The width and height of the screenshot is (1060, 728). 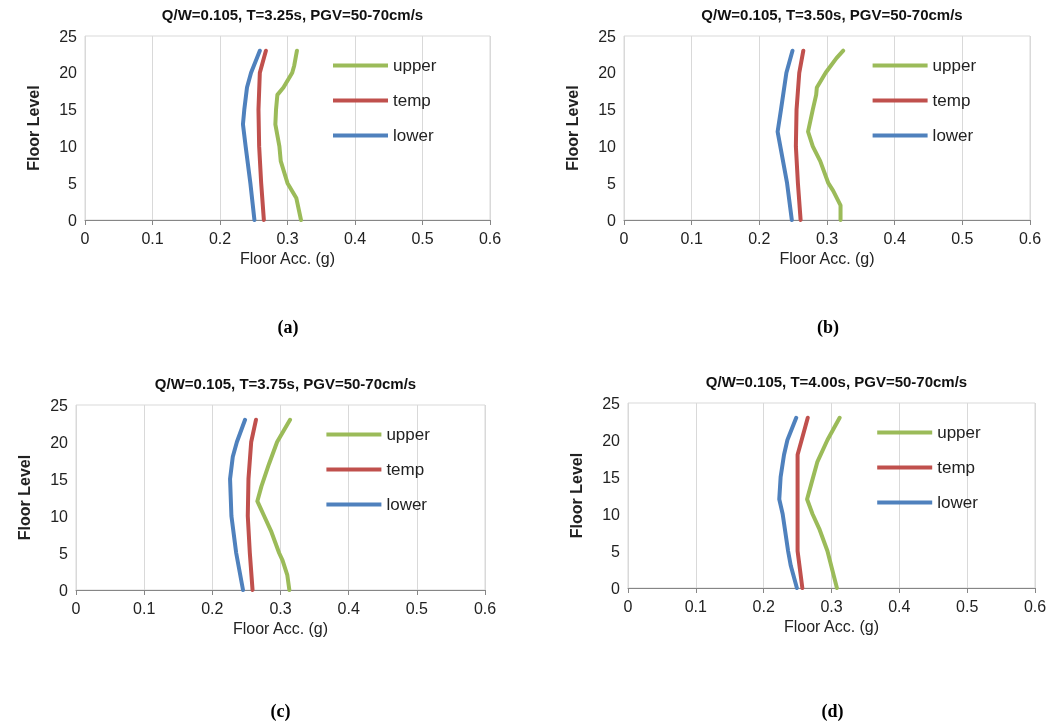 I want to click on chart-title: Q/W=0.105, T=3.50s, PGV=50-70cm/s, so click(x=832, y=14).